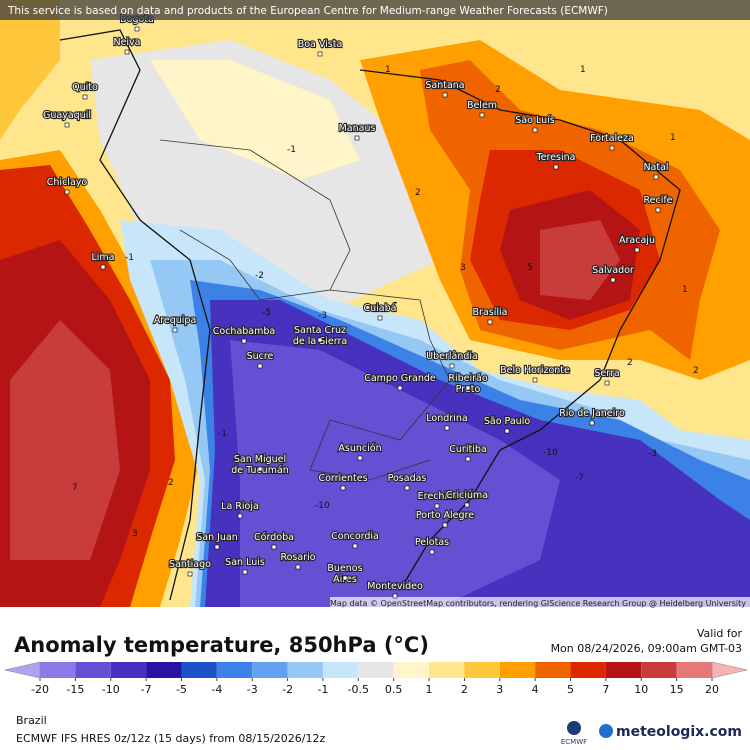 This screenshot has height=750, width=750. Describe the element at coordinates (445, 515) in the screenshot. I see `city-label: Porto Alegre` at that location.